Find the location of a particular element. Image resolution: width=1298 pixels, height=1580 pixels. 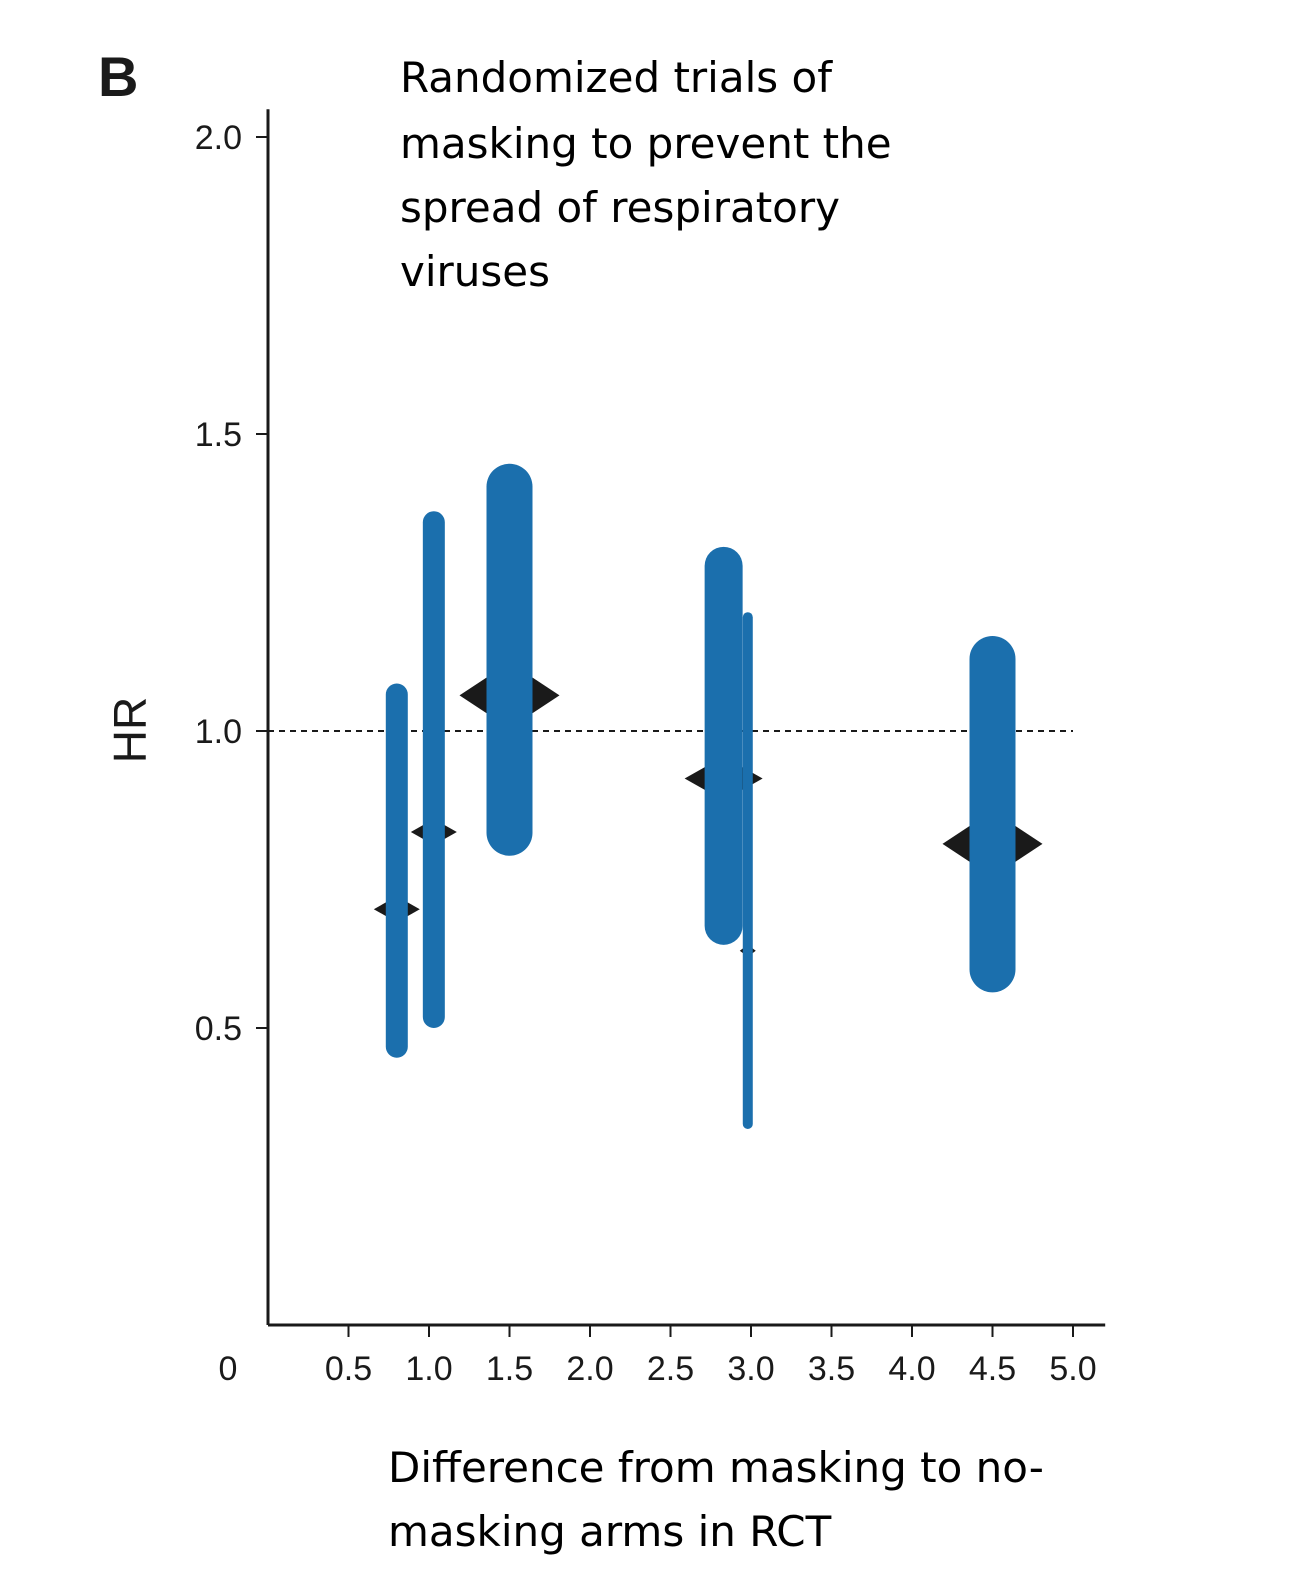

x-tick-label: 5.0 is located at coordinates (1072, 1369).